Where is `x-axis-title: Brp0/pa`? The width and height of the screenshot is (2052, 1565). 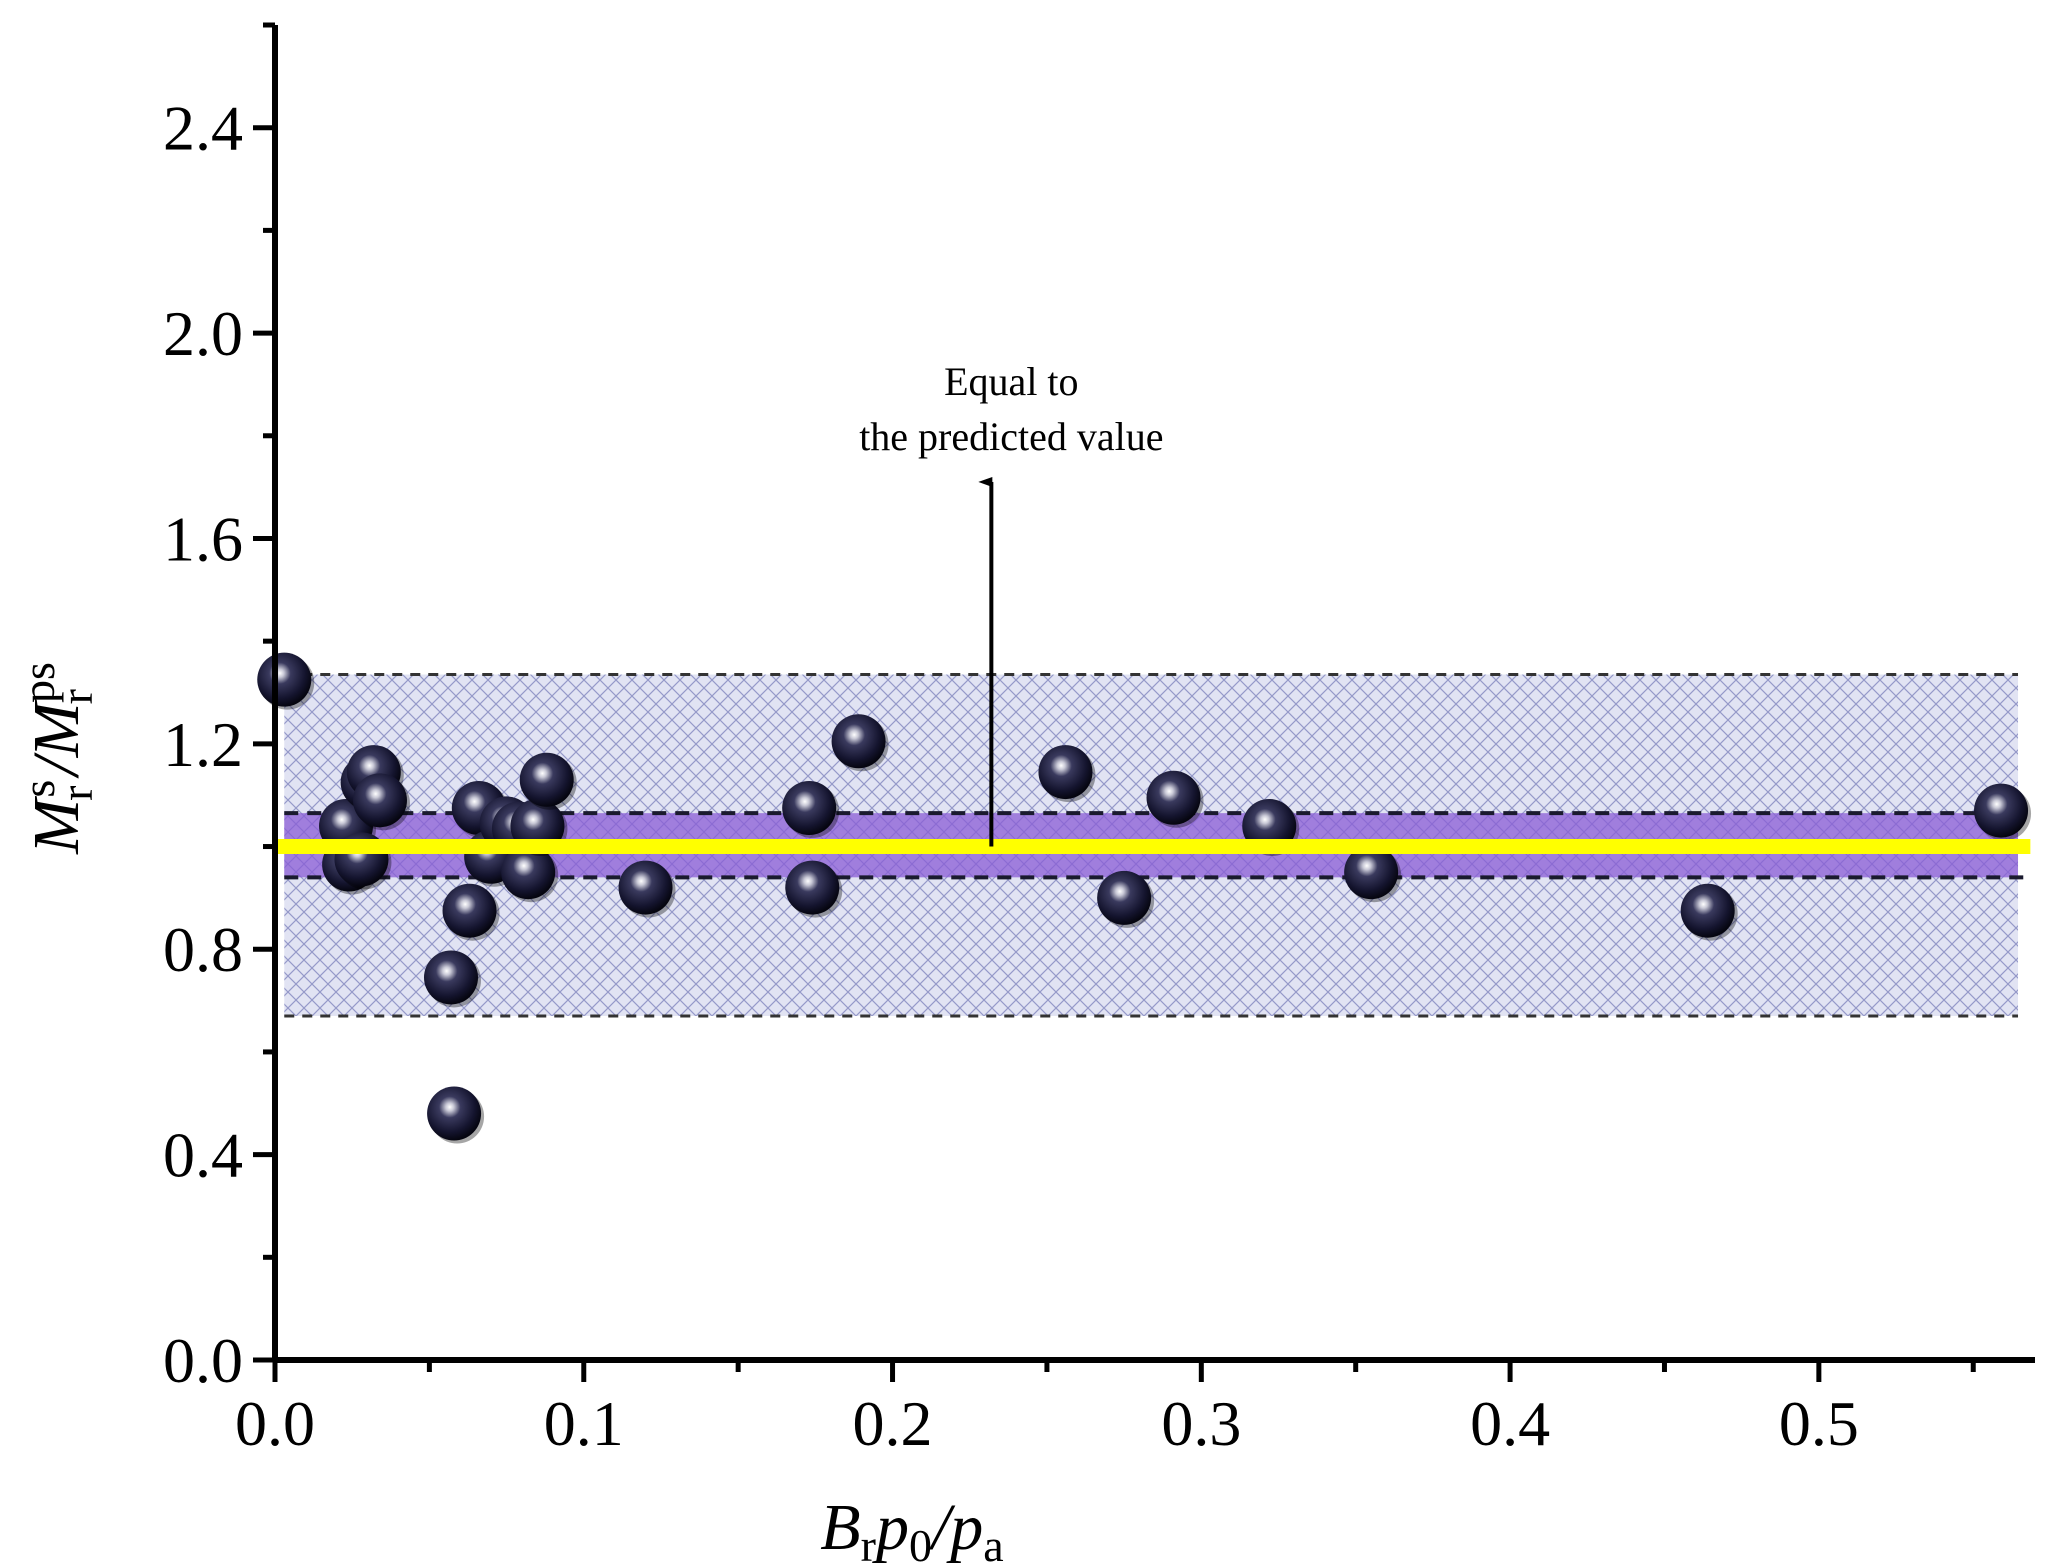
x-axis-title: Brp0/pa is located at coordinates (911, 1528).